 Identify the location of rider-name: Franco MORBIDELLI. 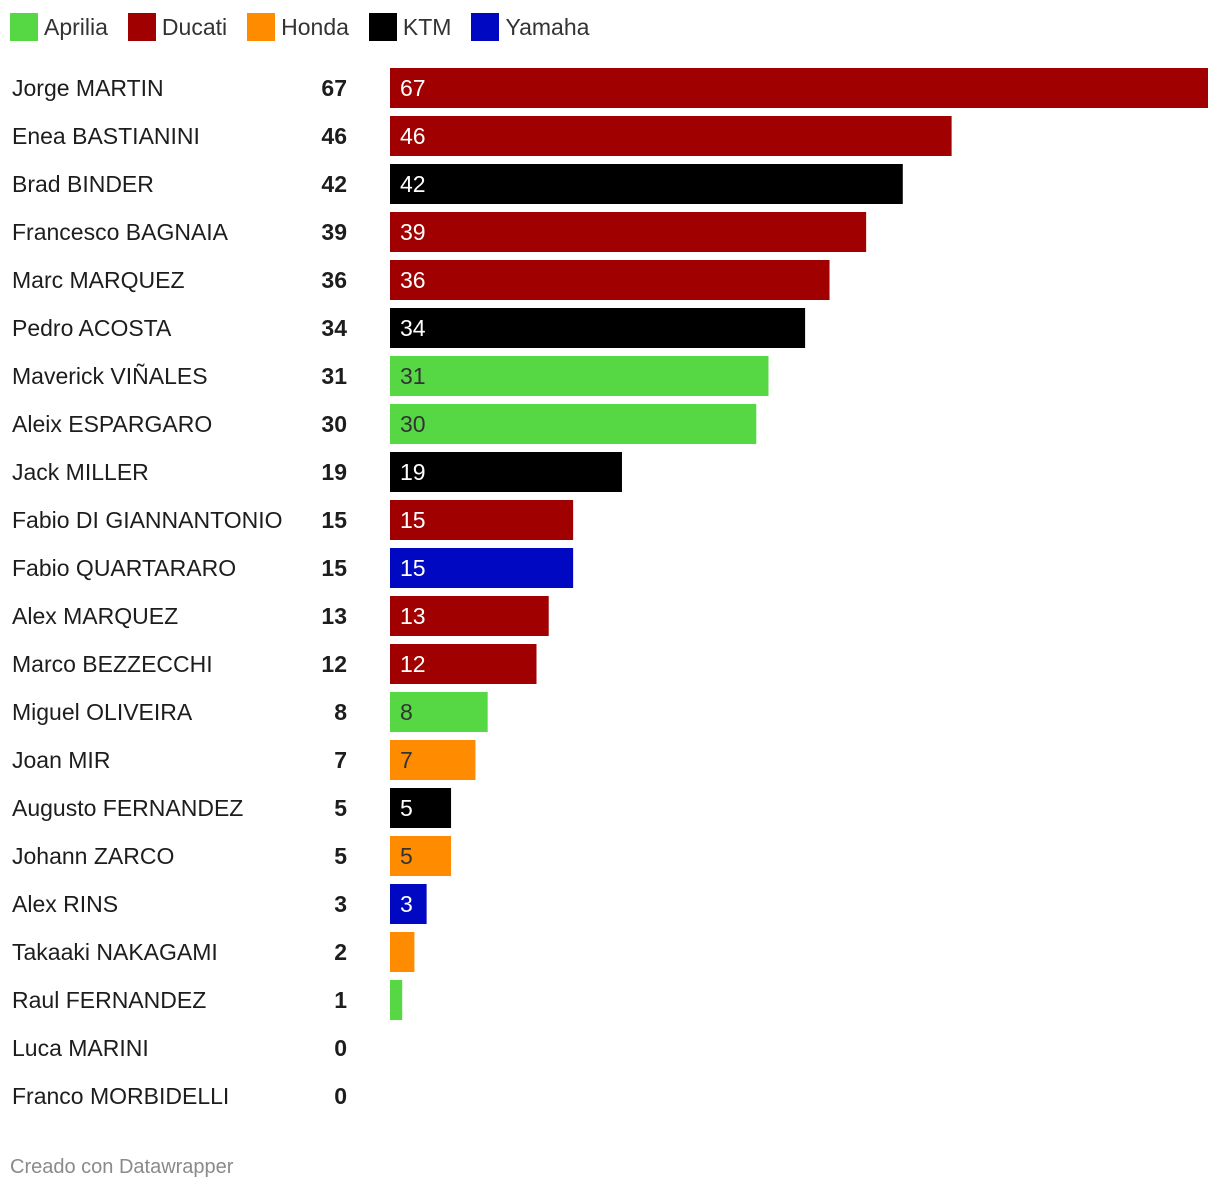
(120, 1096).